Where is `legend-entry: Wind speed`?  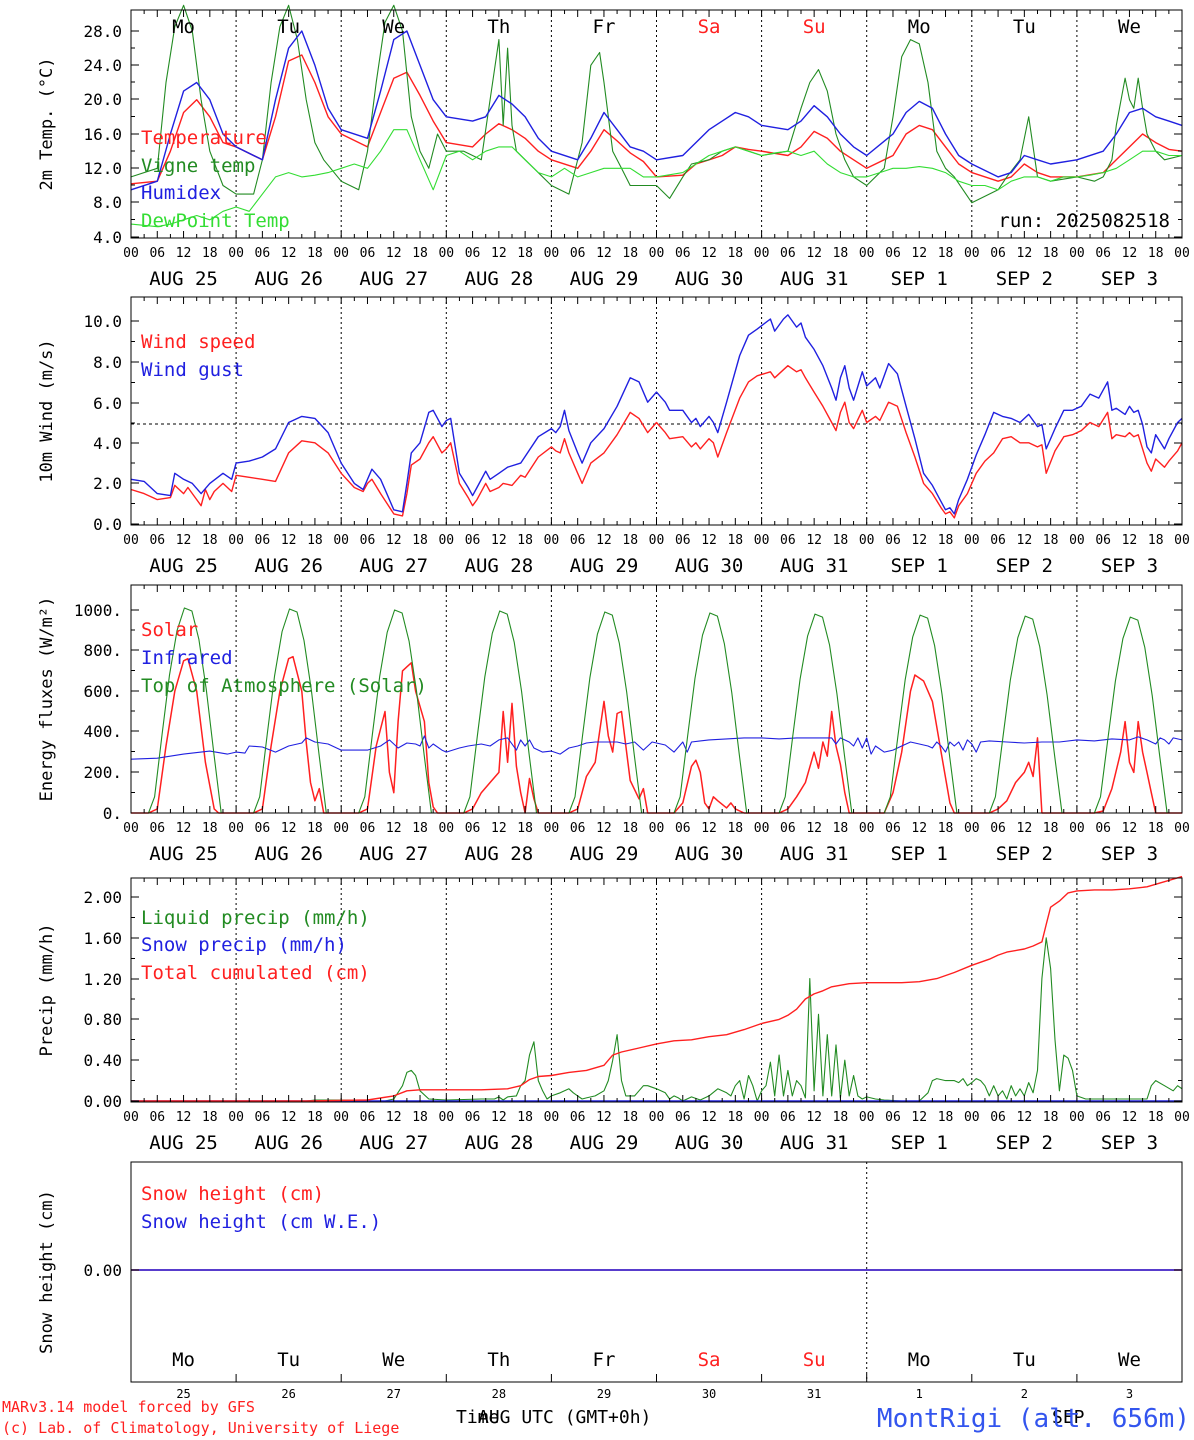 legend-entry: Wind speed is located at coordinates (198, 342).